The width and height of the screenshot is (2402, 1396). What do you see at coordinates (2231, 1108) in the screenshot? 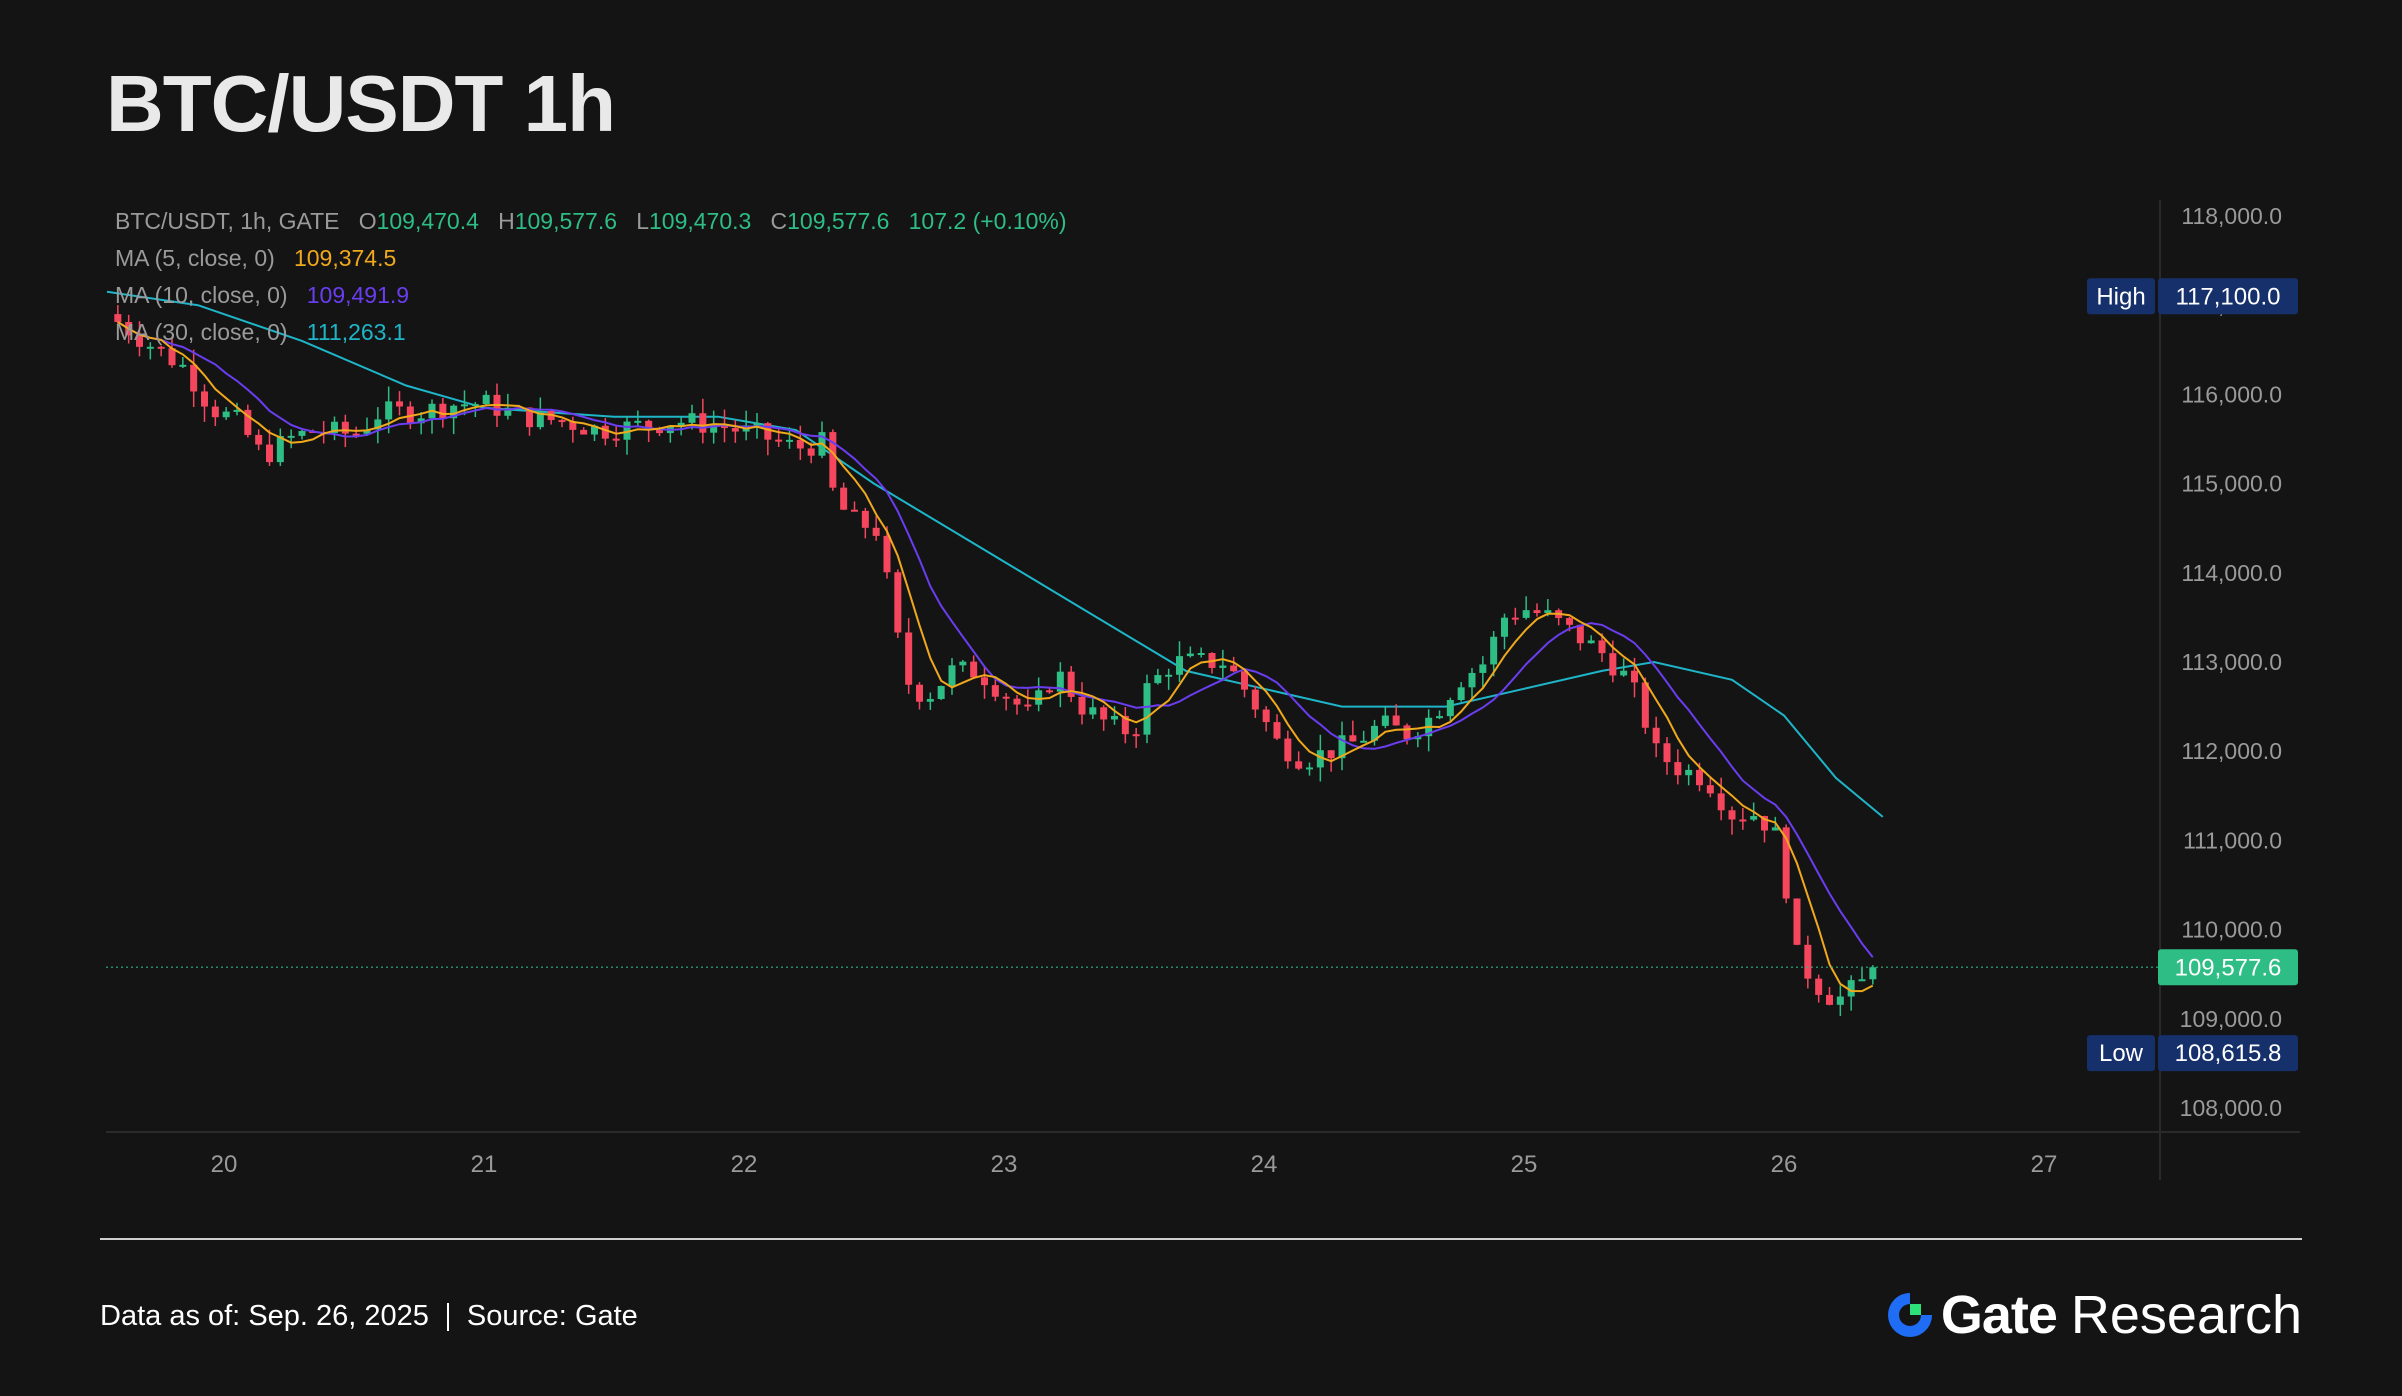
I see `y-tick-label: 108,000.0` at bounding box center [2231, 1108].